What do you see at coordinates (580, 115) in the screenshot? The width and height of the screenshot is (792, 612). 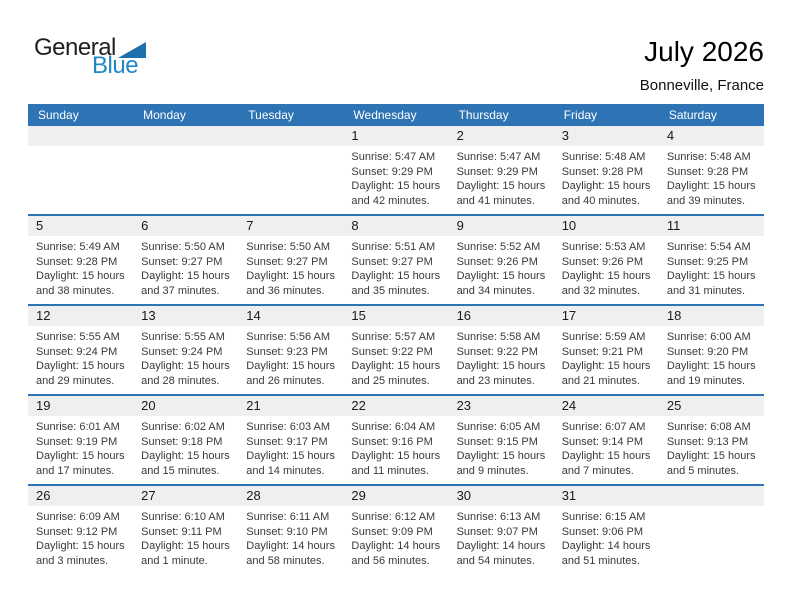 I see `weekday-header-friday: Friday` at bounding box center [580, 115].